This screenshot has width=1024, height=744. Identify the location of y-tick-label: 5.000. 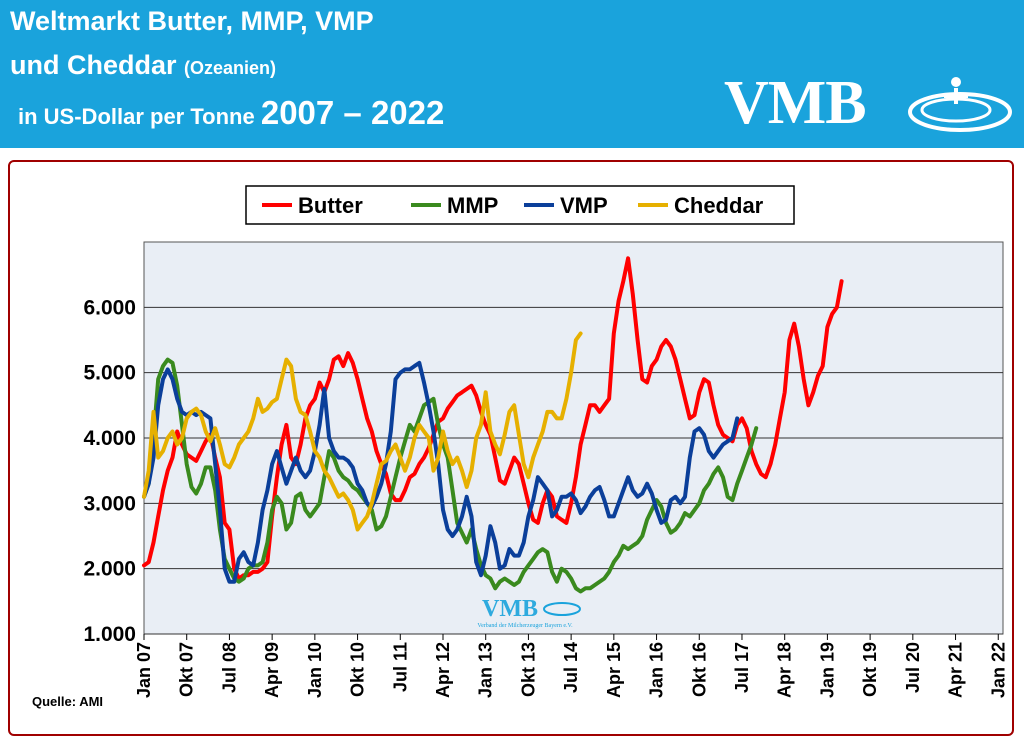
(109, 373).